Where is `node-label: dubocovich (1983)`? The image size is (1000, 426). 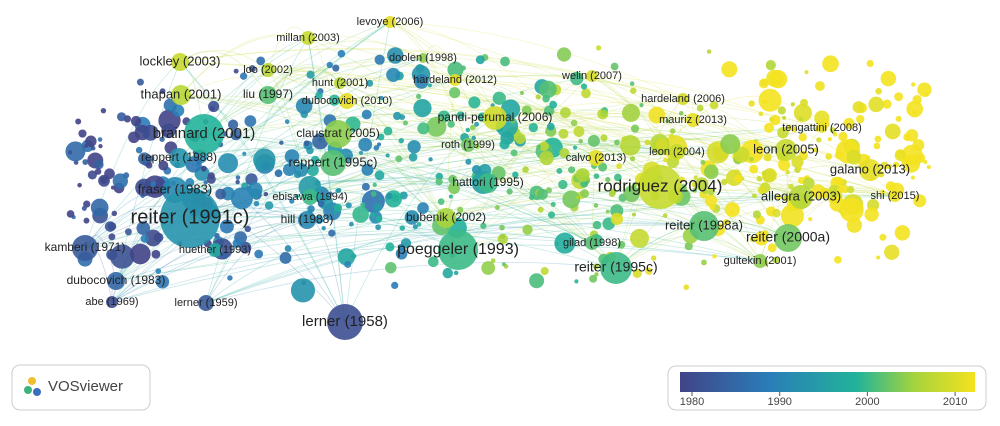 node-label: dubocovich (1983) is located at coordinates (116, 280).